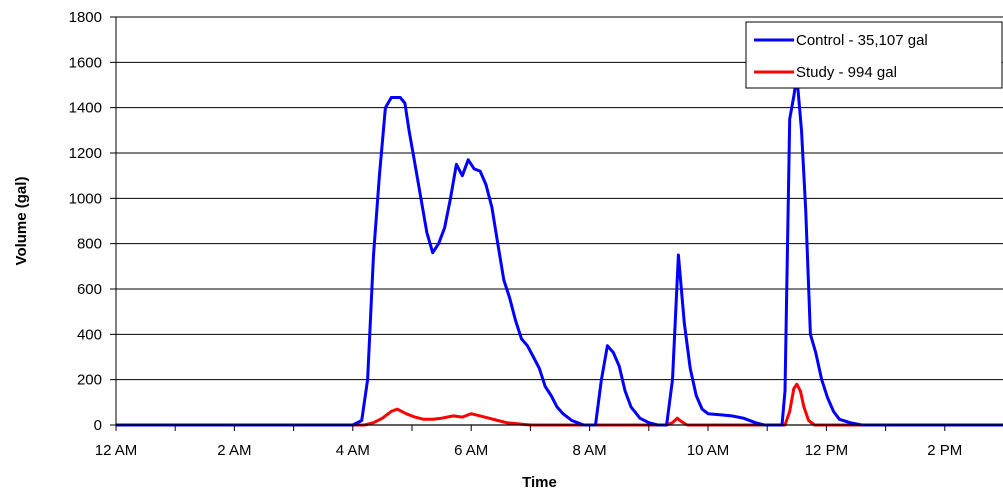  Describe the element at coordinates (85, 17) in the screenshot. I see `y-tick-label: 1800` at that location.